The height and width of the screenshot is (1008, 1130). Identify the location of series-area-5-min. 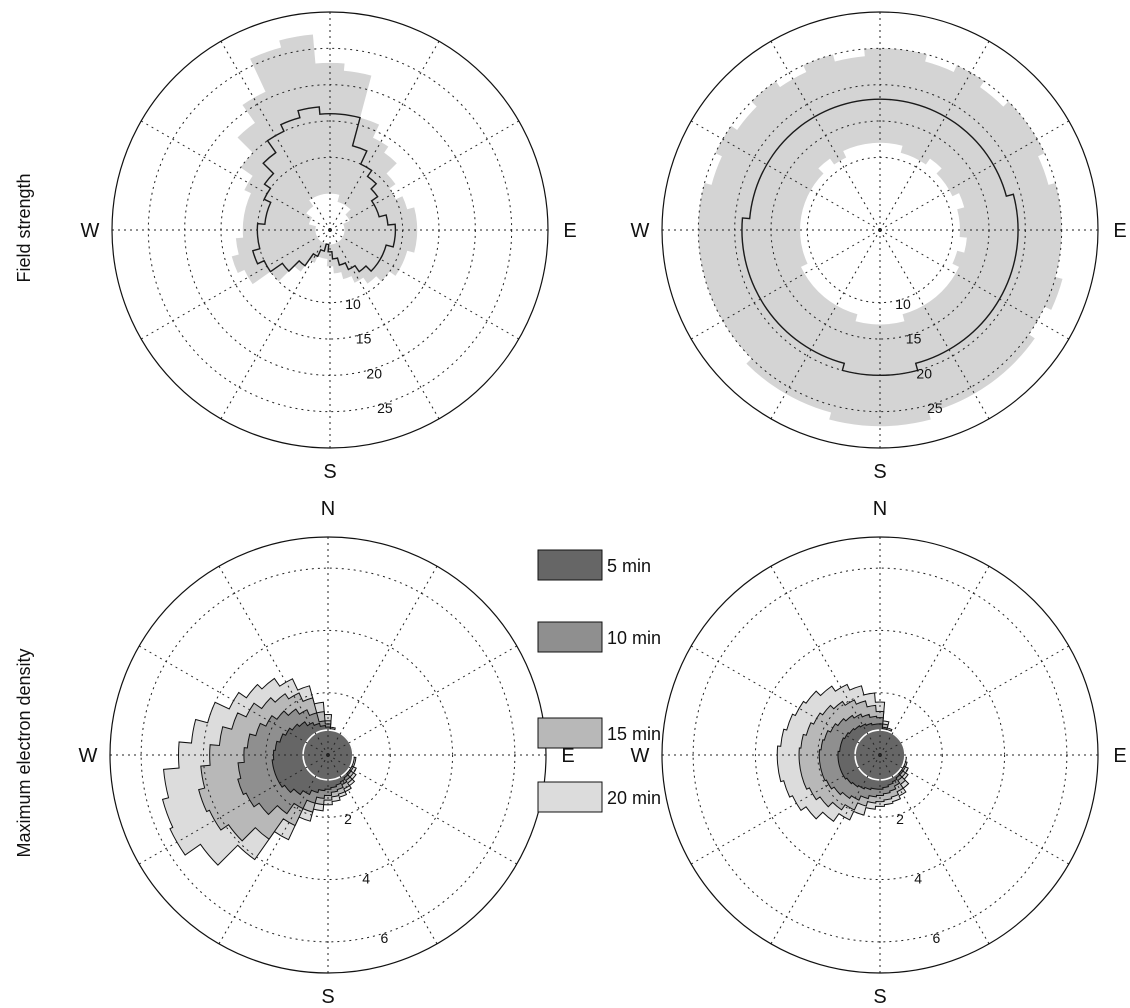
(871, 756).